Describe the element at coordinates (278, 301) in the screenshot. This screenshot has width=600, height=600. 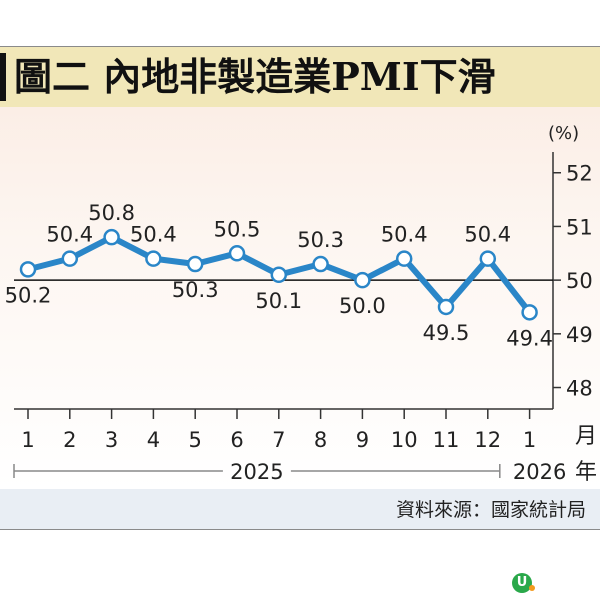
I see `data-label: 50.1` at that location.